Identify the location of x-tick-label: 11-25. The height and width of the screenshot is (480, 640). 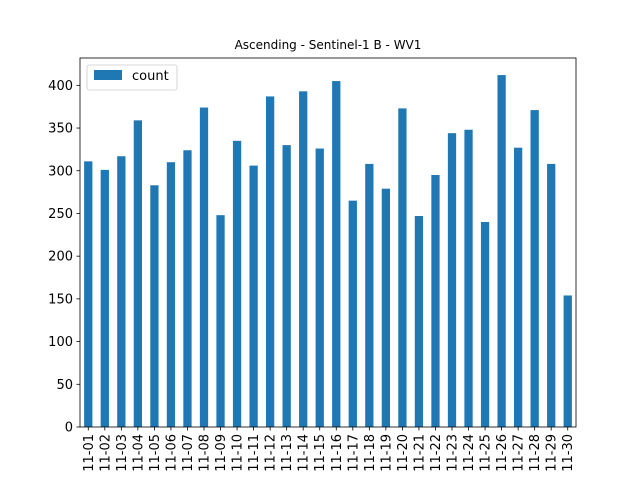
(486, 453).